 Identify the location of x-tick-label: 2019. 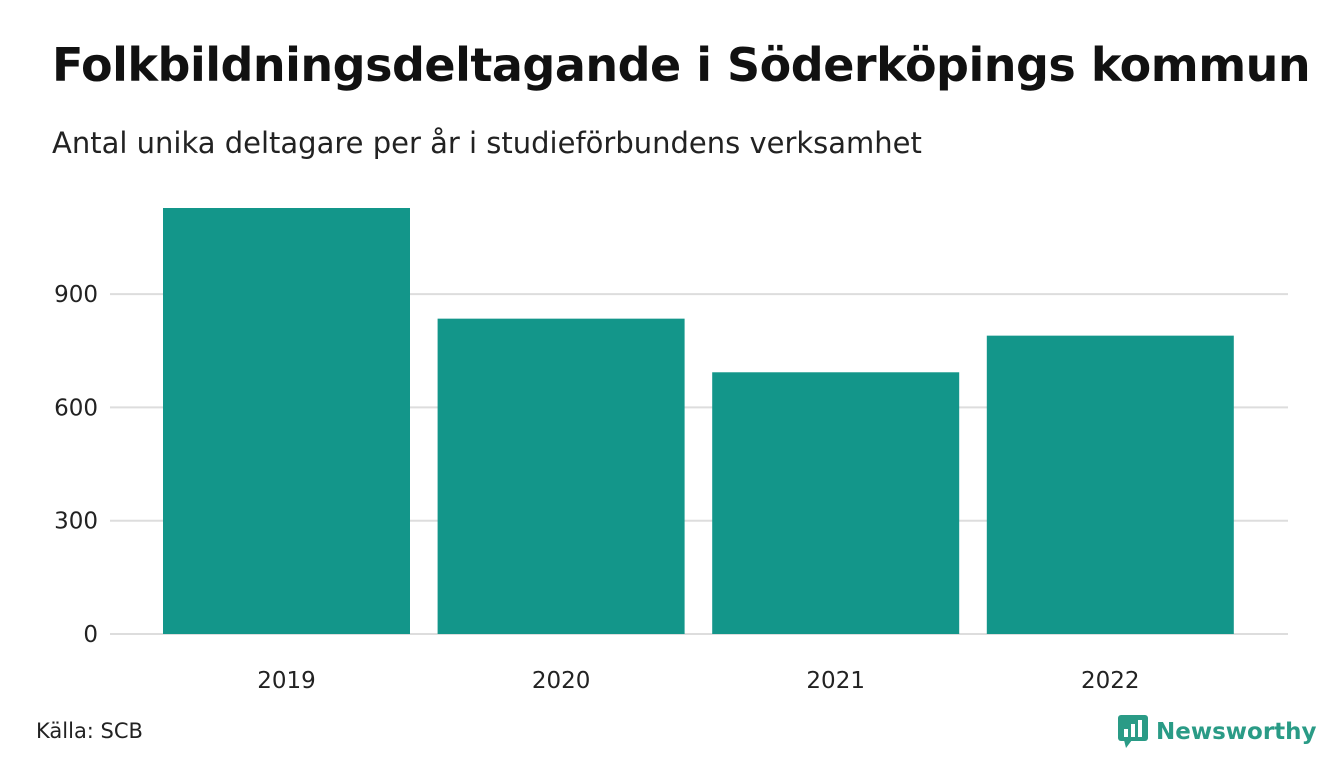
(286, 681).